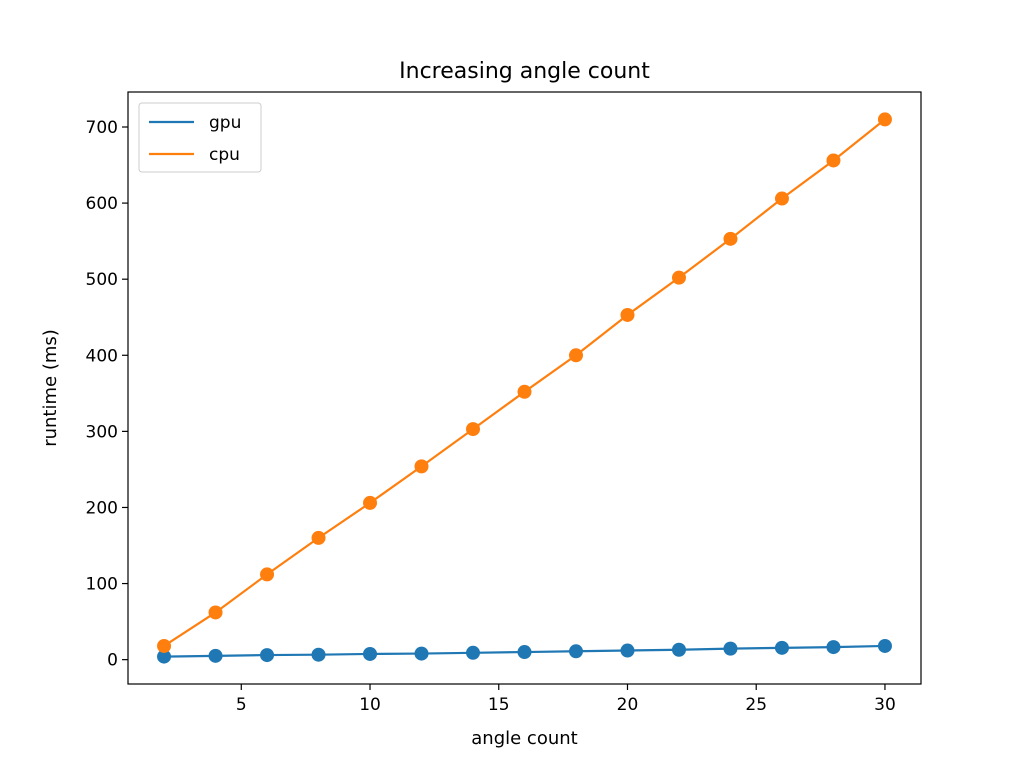 The width and height of the screenshot is (1024, 768). I want to click on legend-box, so click(200, 137).